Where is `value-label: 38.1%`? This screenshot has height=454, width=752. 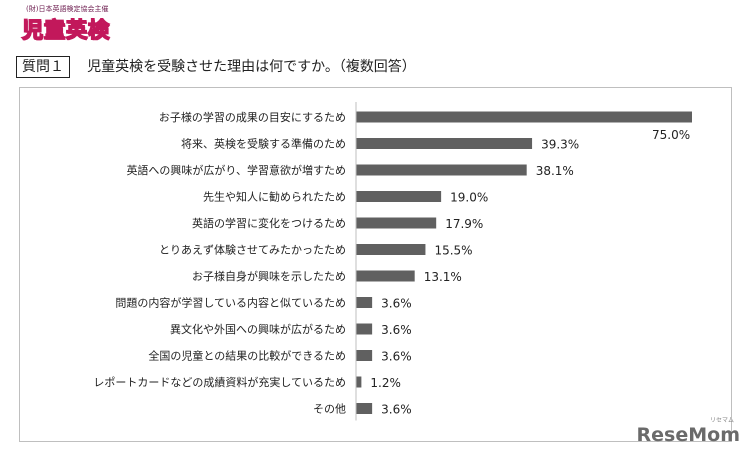
value-label: 38.1% is located at coordinates (555, 171).